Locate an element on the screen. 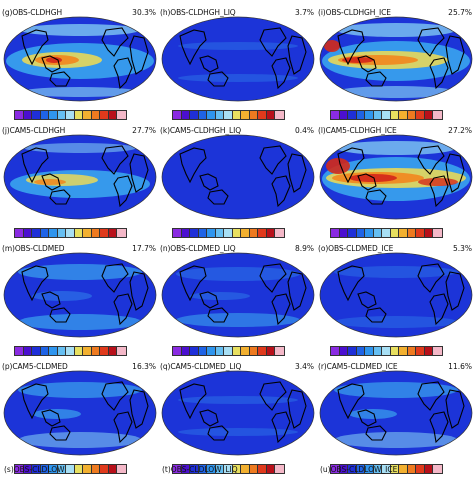 Image resolution: width=474 pixels, height=478 pixels. panel-title: (q)CAM5-CLDMED_LIQ is located at coordinates (201, 366).